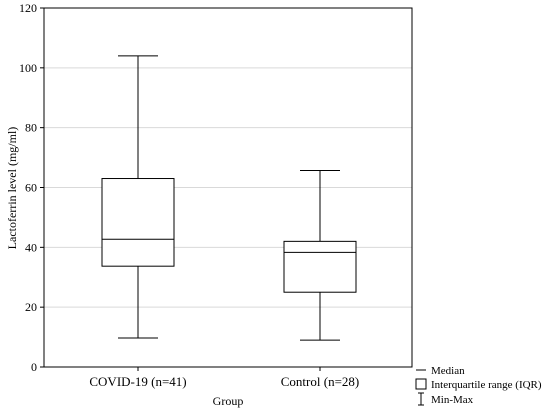  I want to click on legend-iqr-swatch, so click(421, 384).